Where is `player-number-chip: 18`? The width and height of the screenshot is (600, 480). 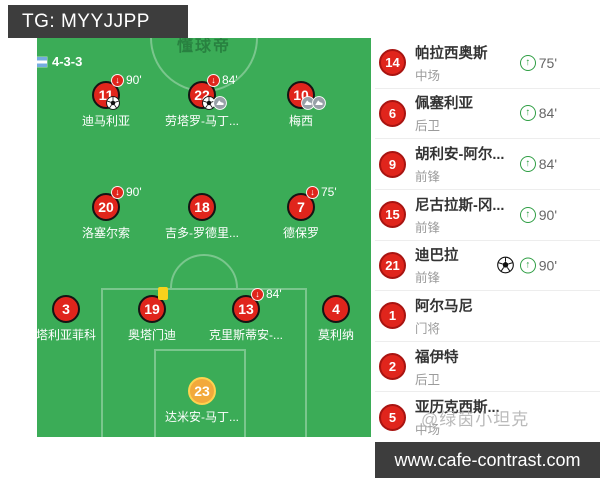 player-number-chip: 18 is located at coordinates (202, 207).